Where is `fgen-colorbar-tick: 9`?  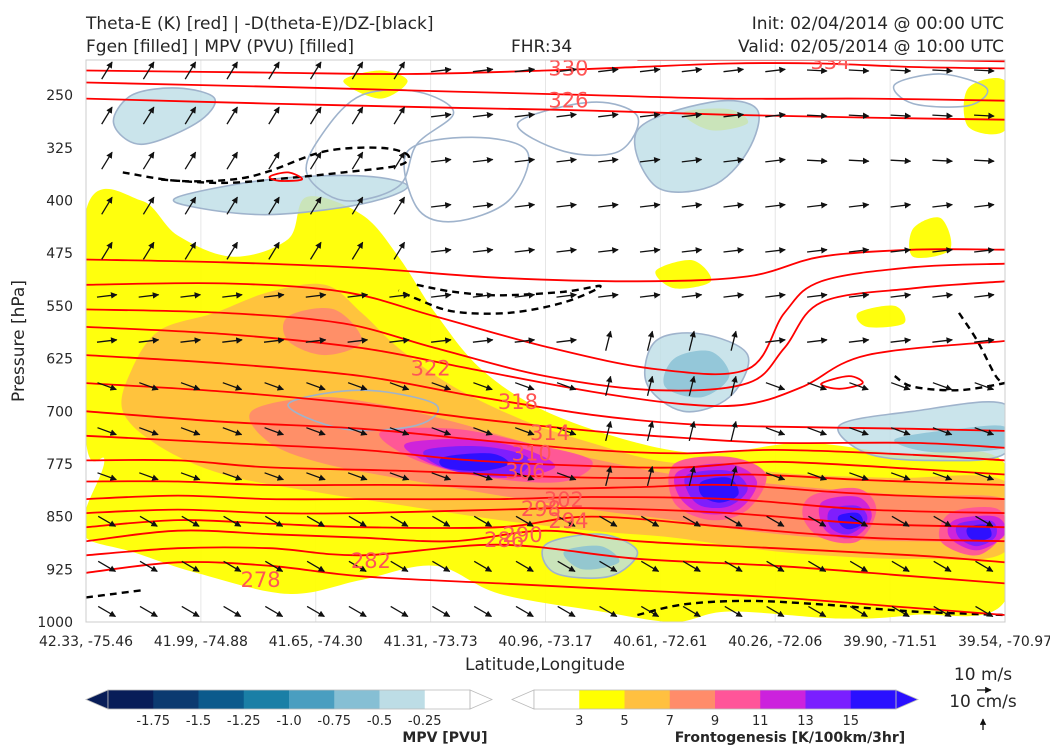
fgen-colorbar-tick: 9 is located at coordinates (715, 721).